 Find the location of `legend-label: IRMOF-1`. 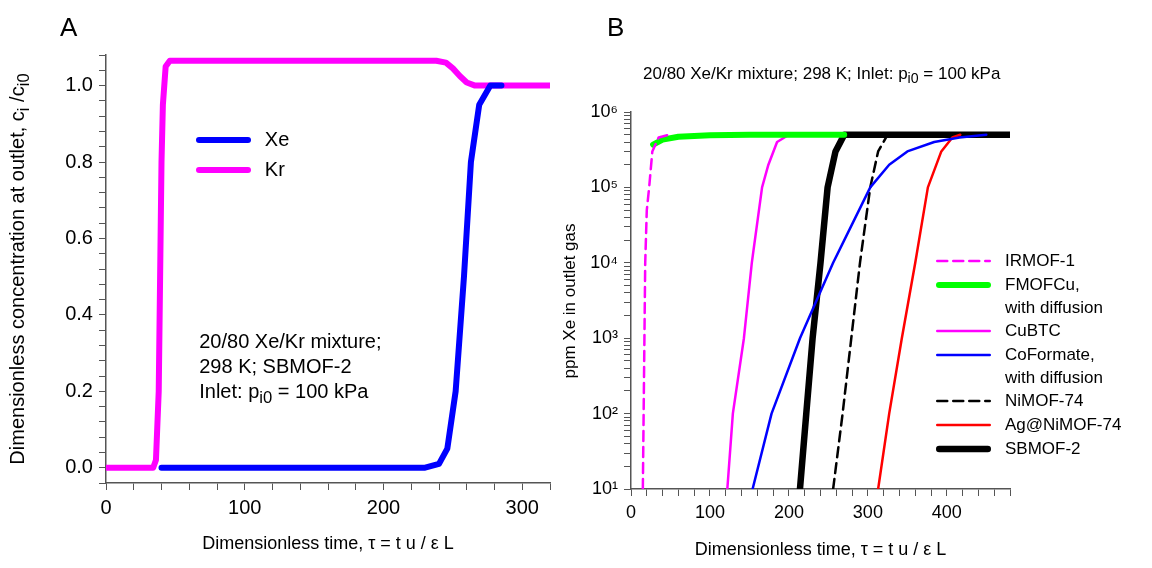

legend-label: IRMOF-1 is located at coordinates (1040, 261).